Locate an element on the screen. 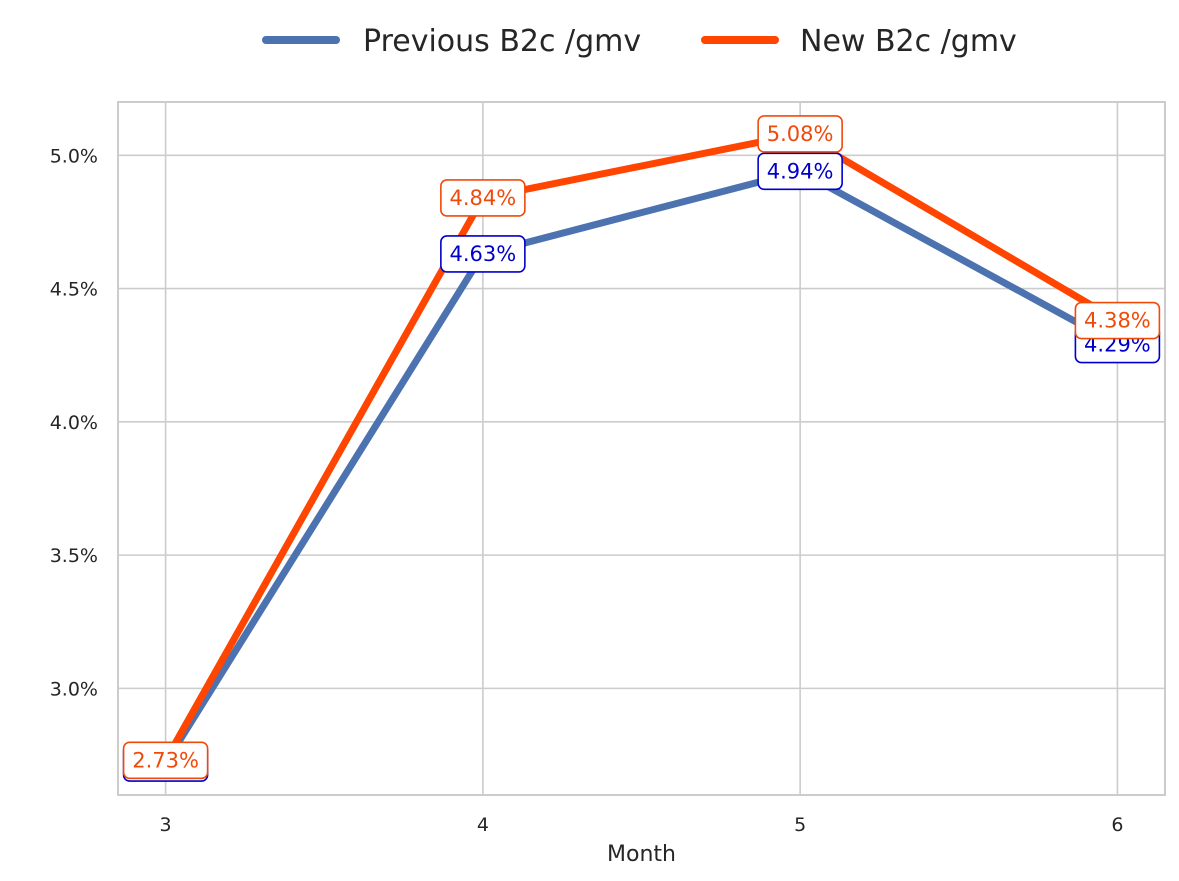 The image size is (1179, 881). legend-label: Previous B2c /gmv is located at coordinates (502, 41).